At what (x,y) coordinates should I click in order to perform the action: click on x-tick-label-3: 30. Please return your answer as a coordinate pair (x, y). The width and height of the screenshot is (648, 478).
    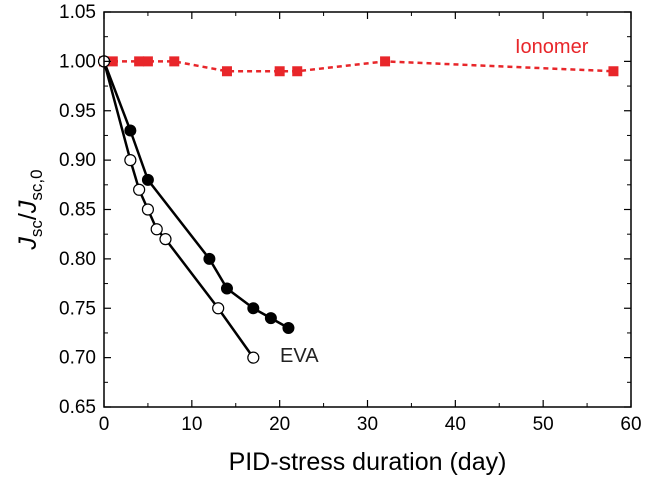
    Looking at the image, I should click on (367, 424).